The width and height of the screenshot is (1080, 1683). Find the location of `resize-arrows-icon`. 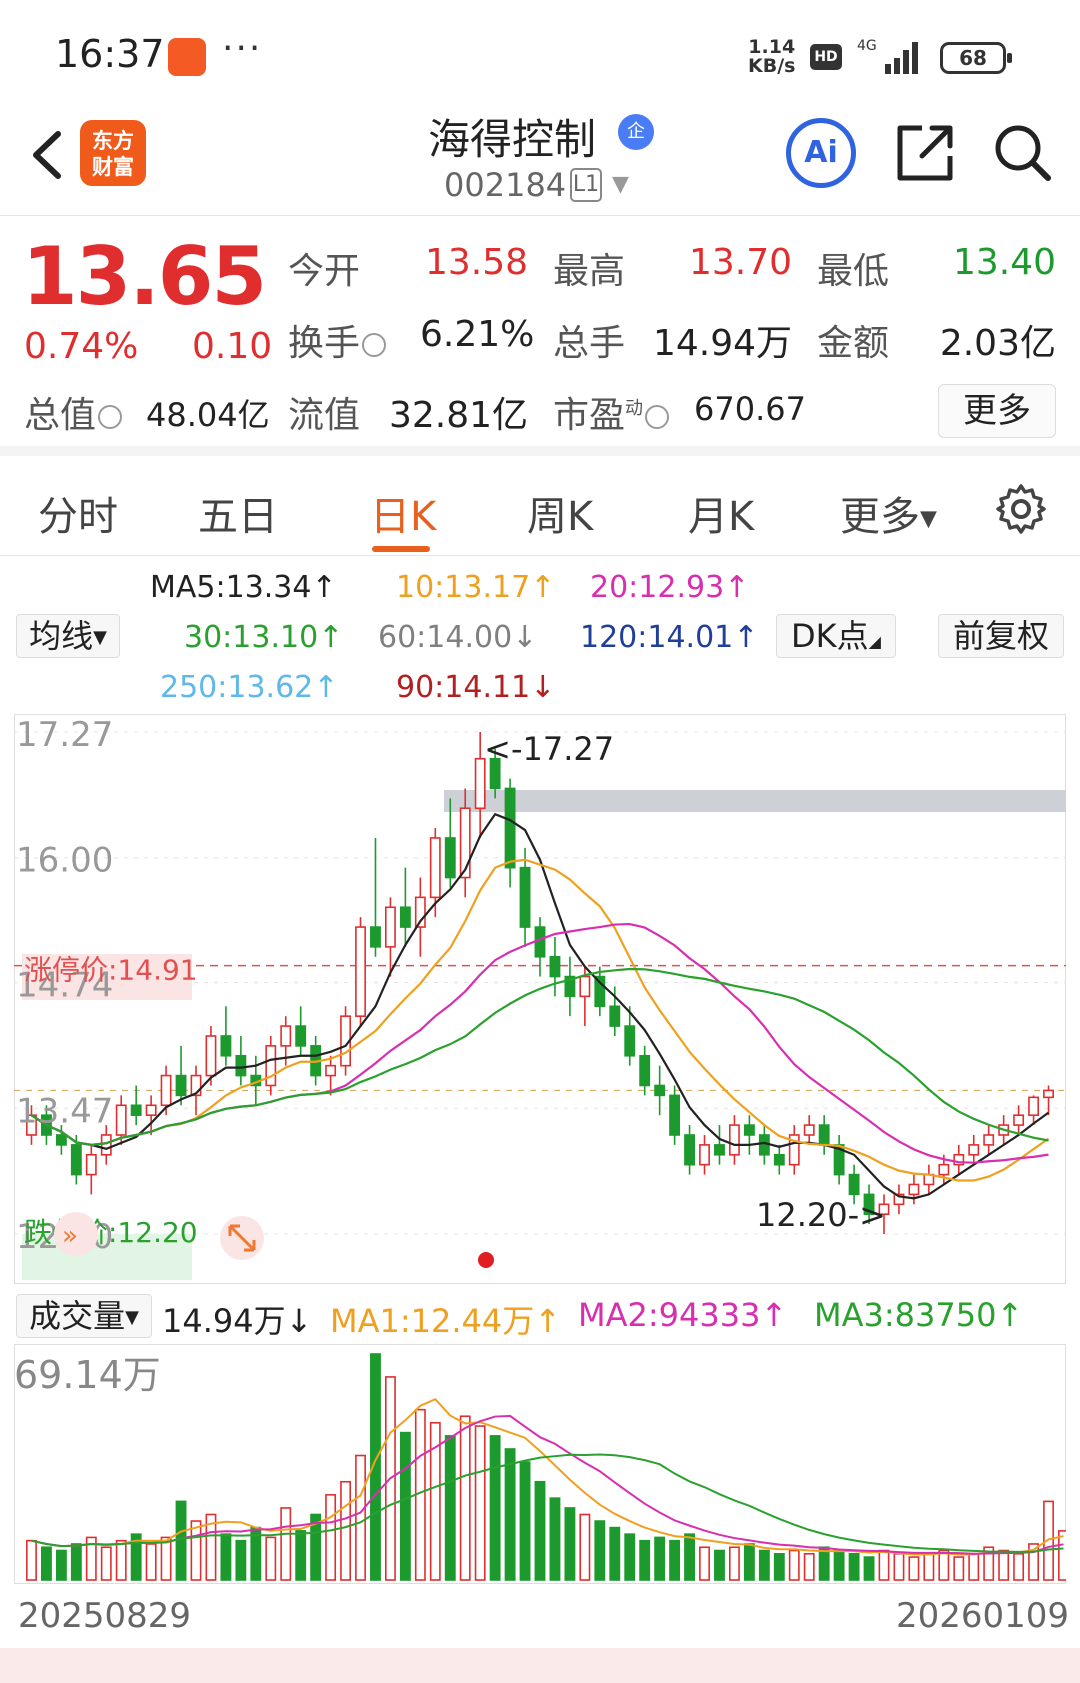

resize-arrows-icon is located at coordinates (242, 1238).